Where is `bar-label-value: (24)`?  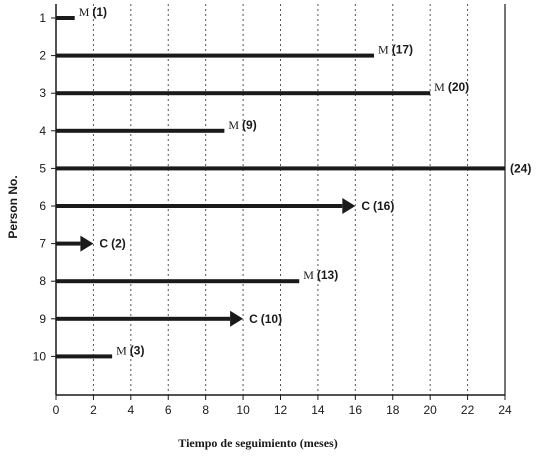
bar-label-value: (24) is located at coordinates (520, 168).